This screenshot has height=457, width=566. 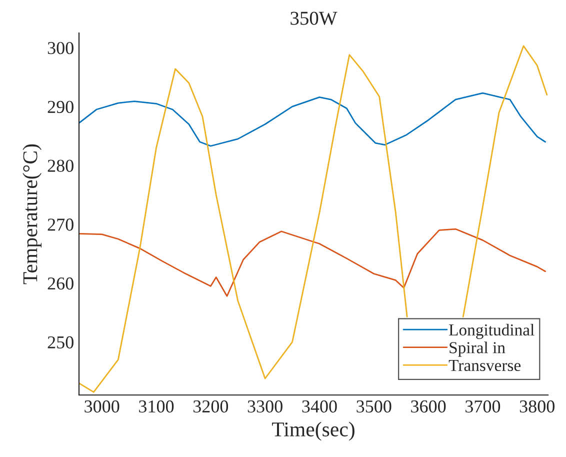 I want to click on y-tick-label: 290, so click(x=61, y=107).